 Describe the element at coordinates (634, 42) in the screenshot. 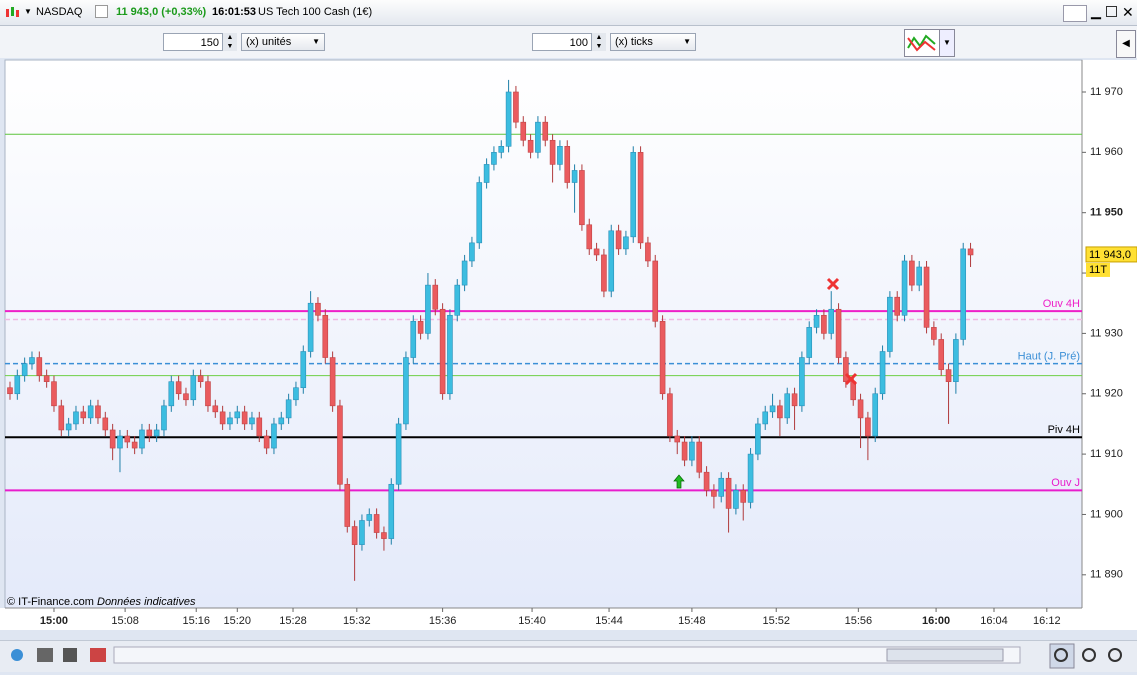

I see `ticks-label: (x) ticks` at that location.